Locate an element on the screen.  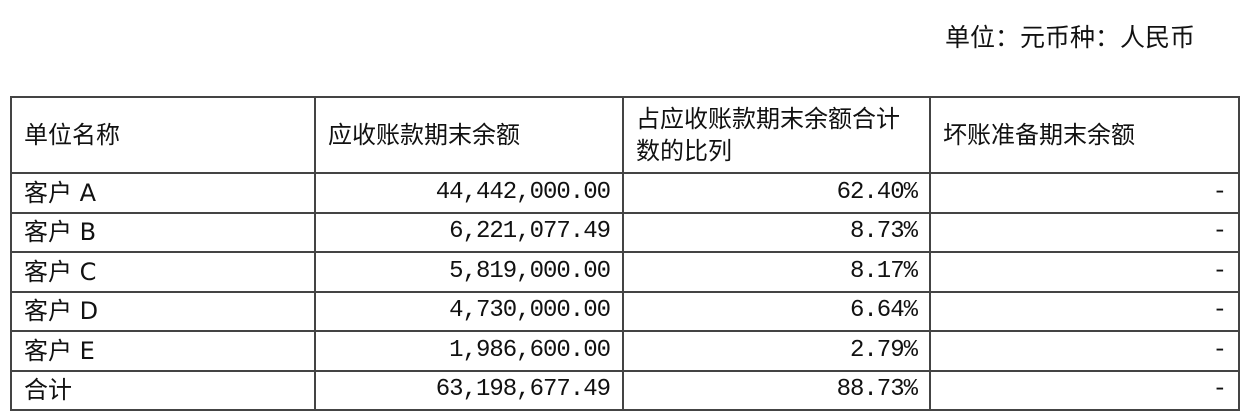
header-ratio: 占应收账款期末余额合计数的比列 is located at coordinates (776, 135).